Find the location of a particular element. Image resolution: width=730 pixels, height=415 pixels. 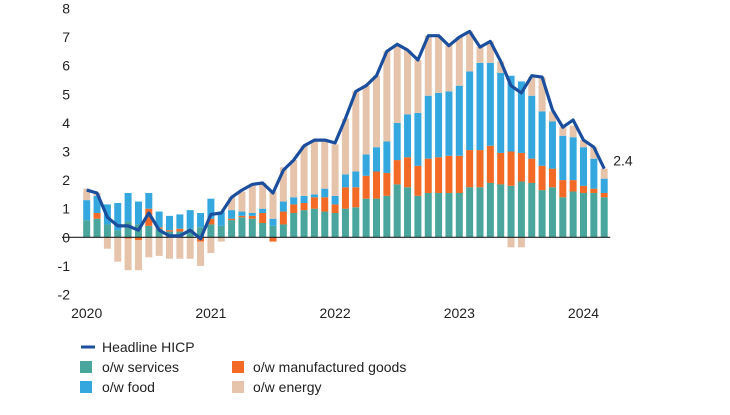

x-tick-label: 2022 is located at coordinates (335, 313).